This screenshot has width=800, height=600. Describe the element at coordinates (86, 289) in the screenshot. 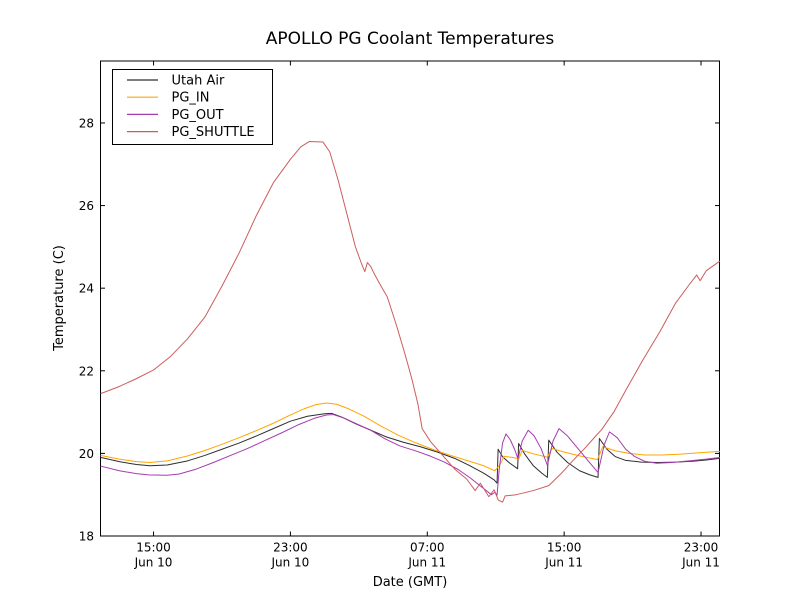

I see `y-tick-label: 24` at that location.